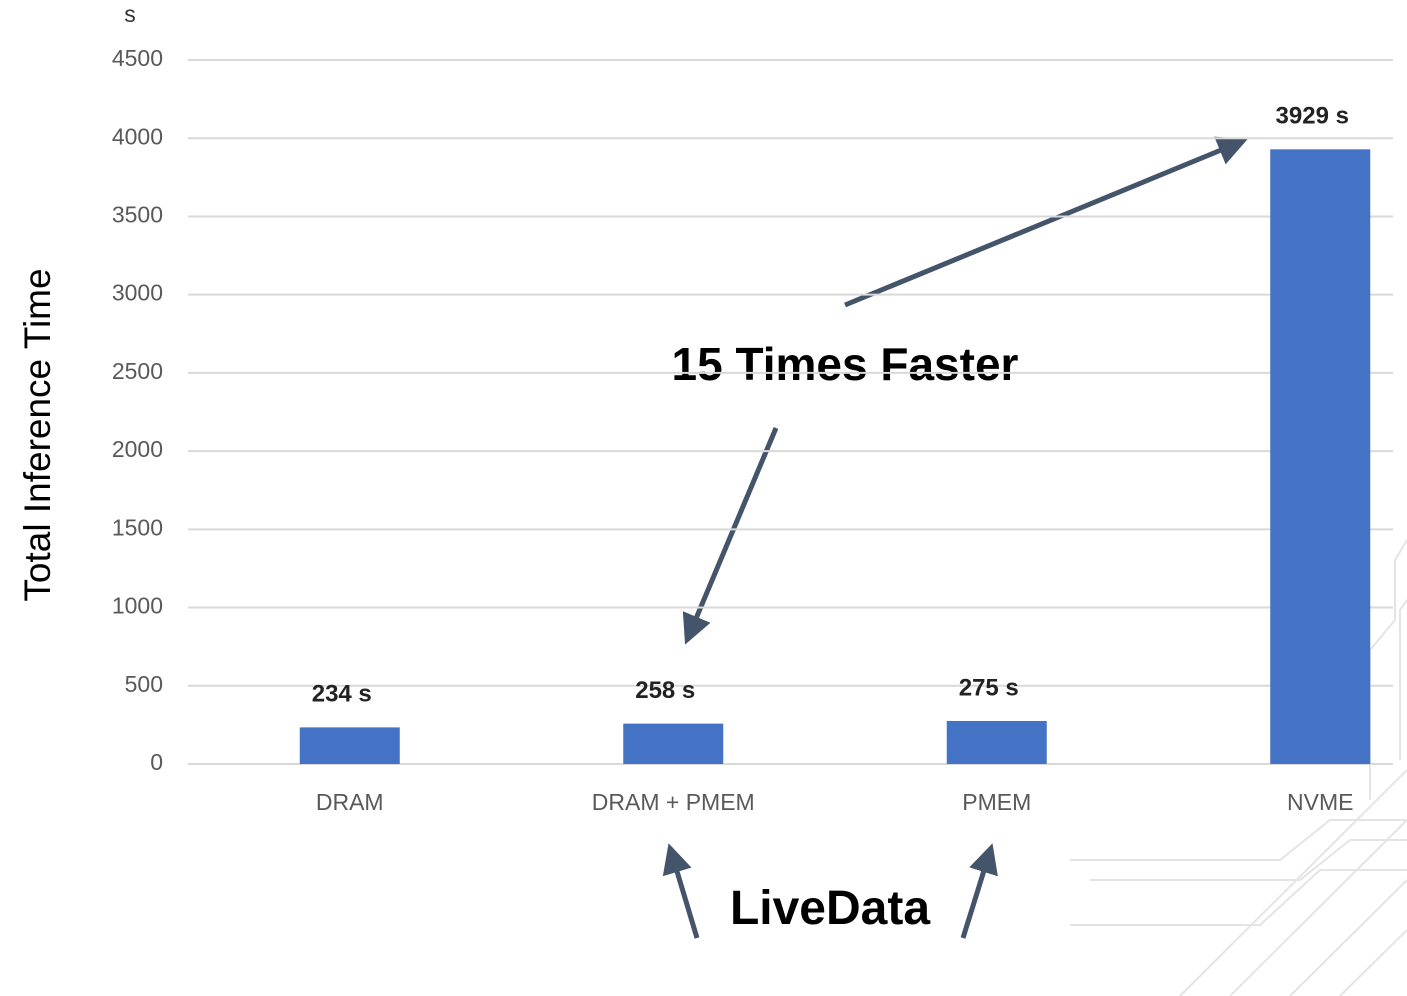 This screenshot has width=1407, height=996. I want to click on y-axis-title: Total Inference Time, so click(37, 434).